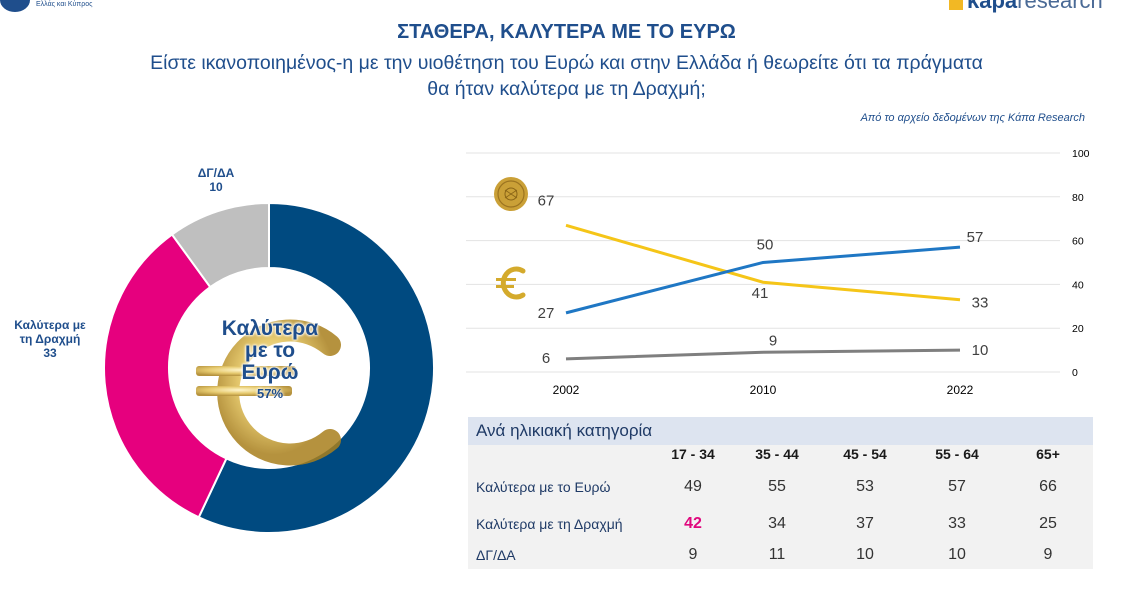 Image resolution: width=1133 pixels, height=594 pixels. What do you see at coordinates (777, 554) in the screenshot?
I see `table-cell: 11` at bounding box center [777, 554].